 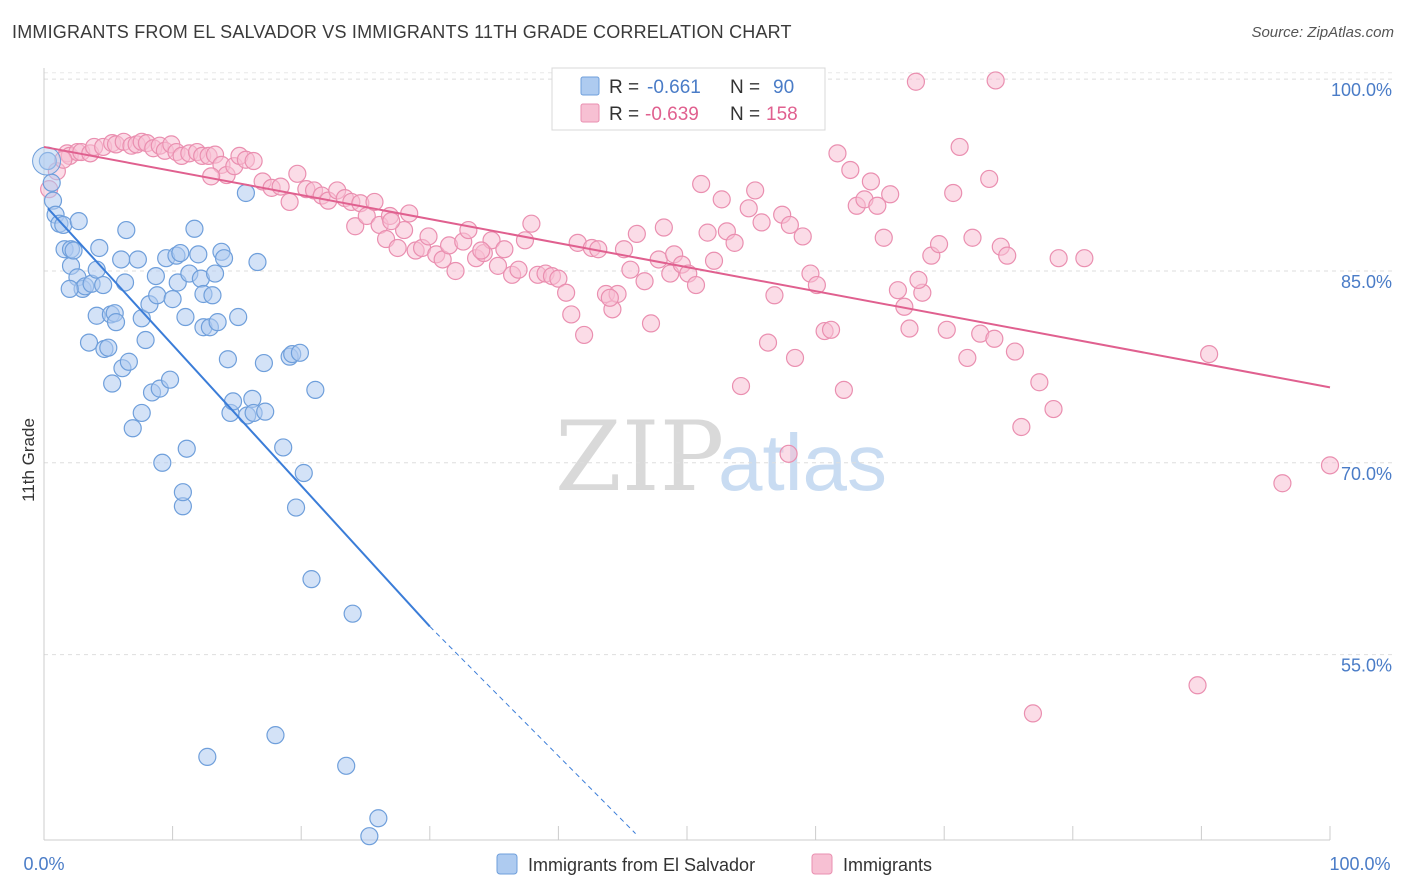 What do you see at coordinates (688, 99) in the screenshot?
I see `stats-box: R = -0.661 N = 90 R = -0.639 N = 158` at bounding box center [688, 99].